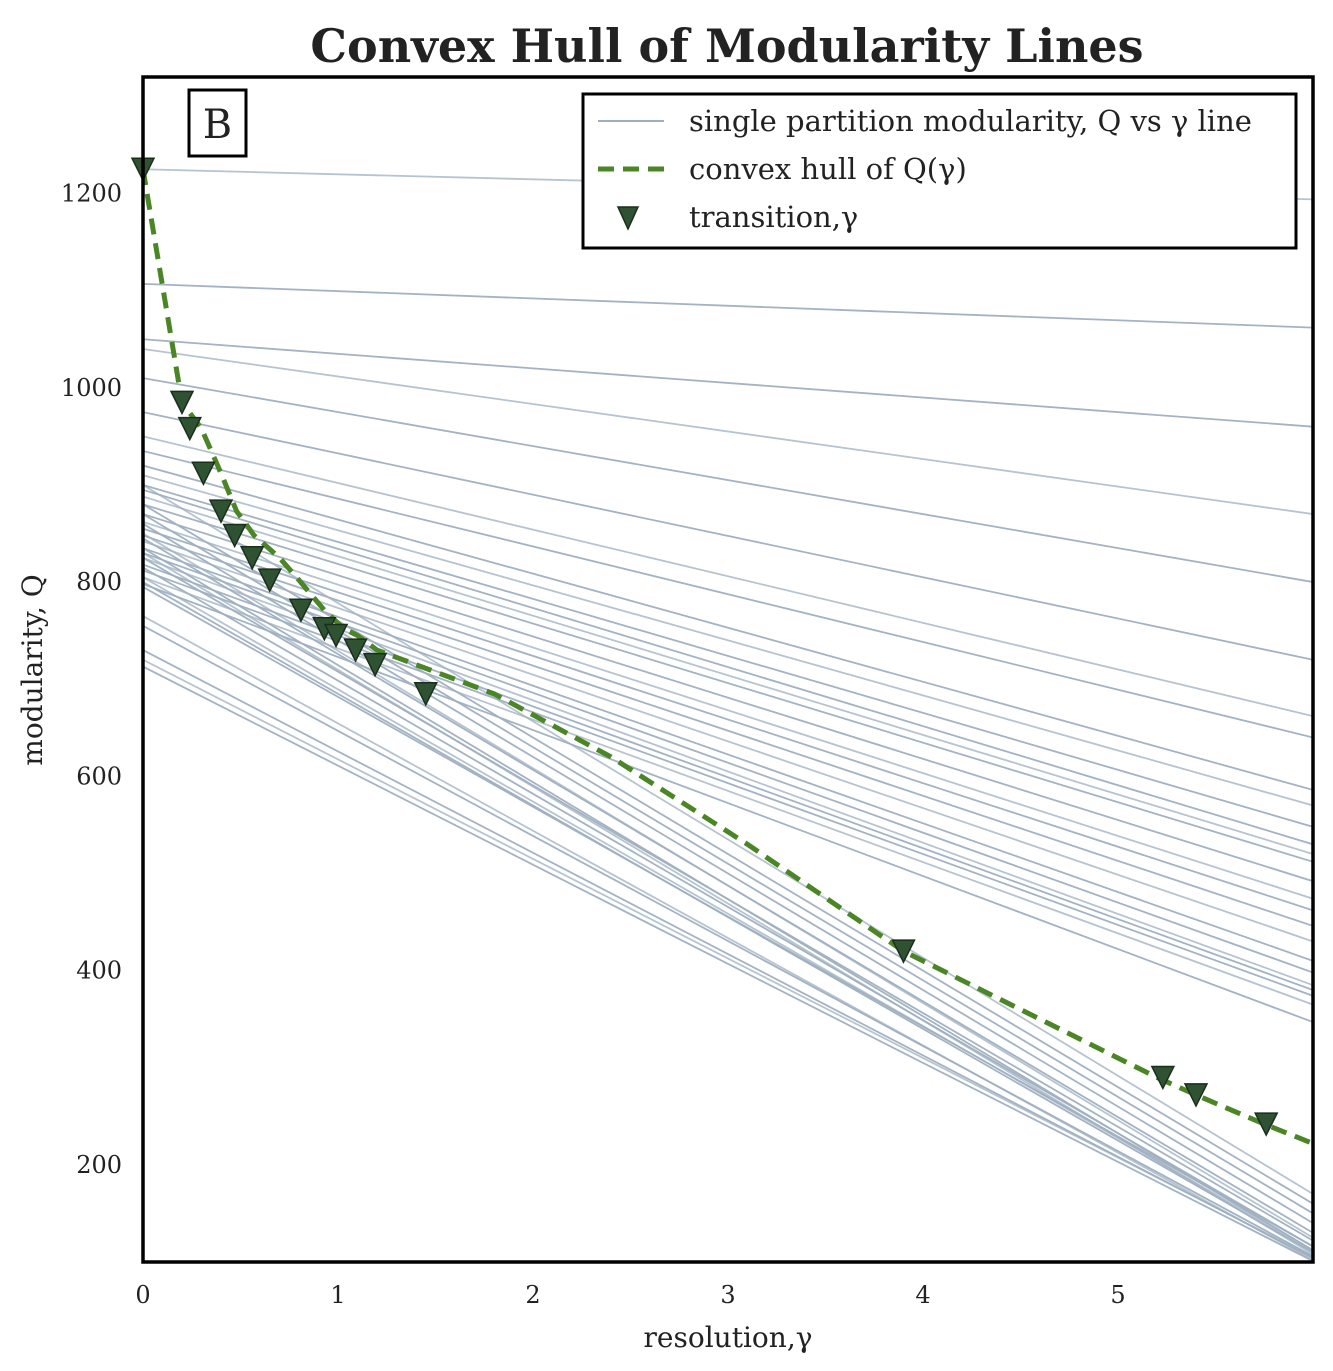  What do you see at coordinates (1117, 1295) in the screenshot?
I see `x-tick-label: 5` at bounding box center [1117, 1295].